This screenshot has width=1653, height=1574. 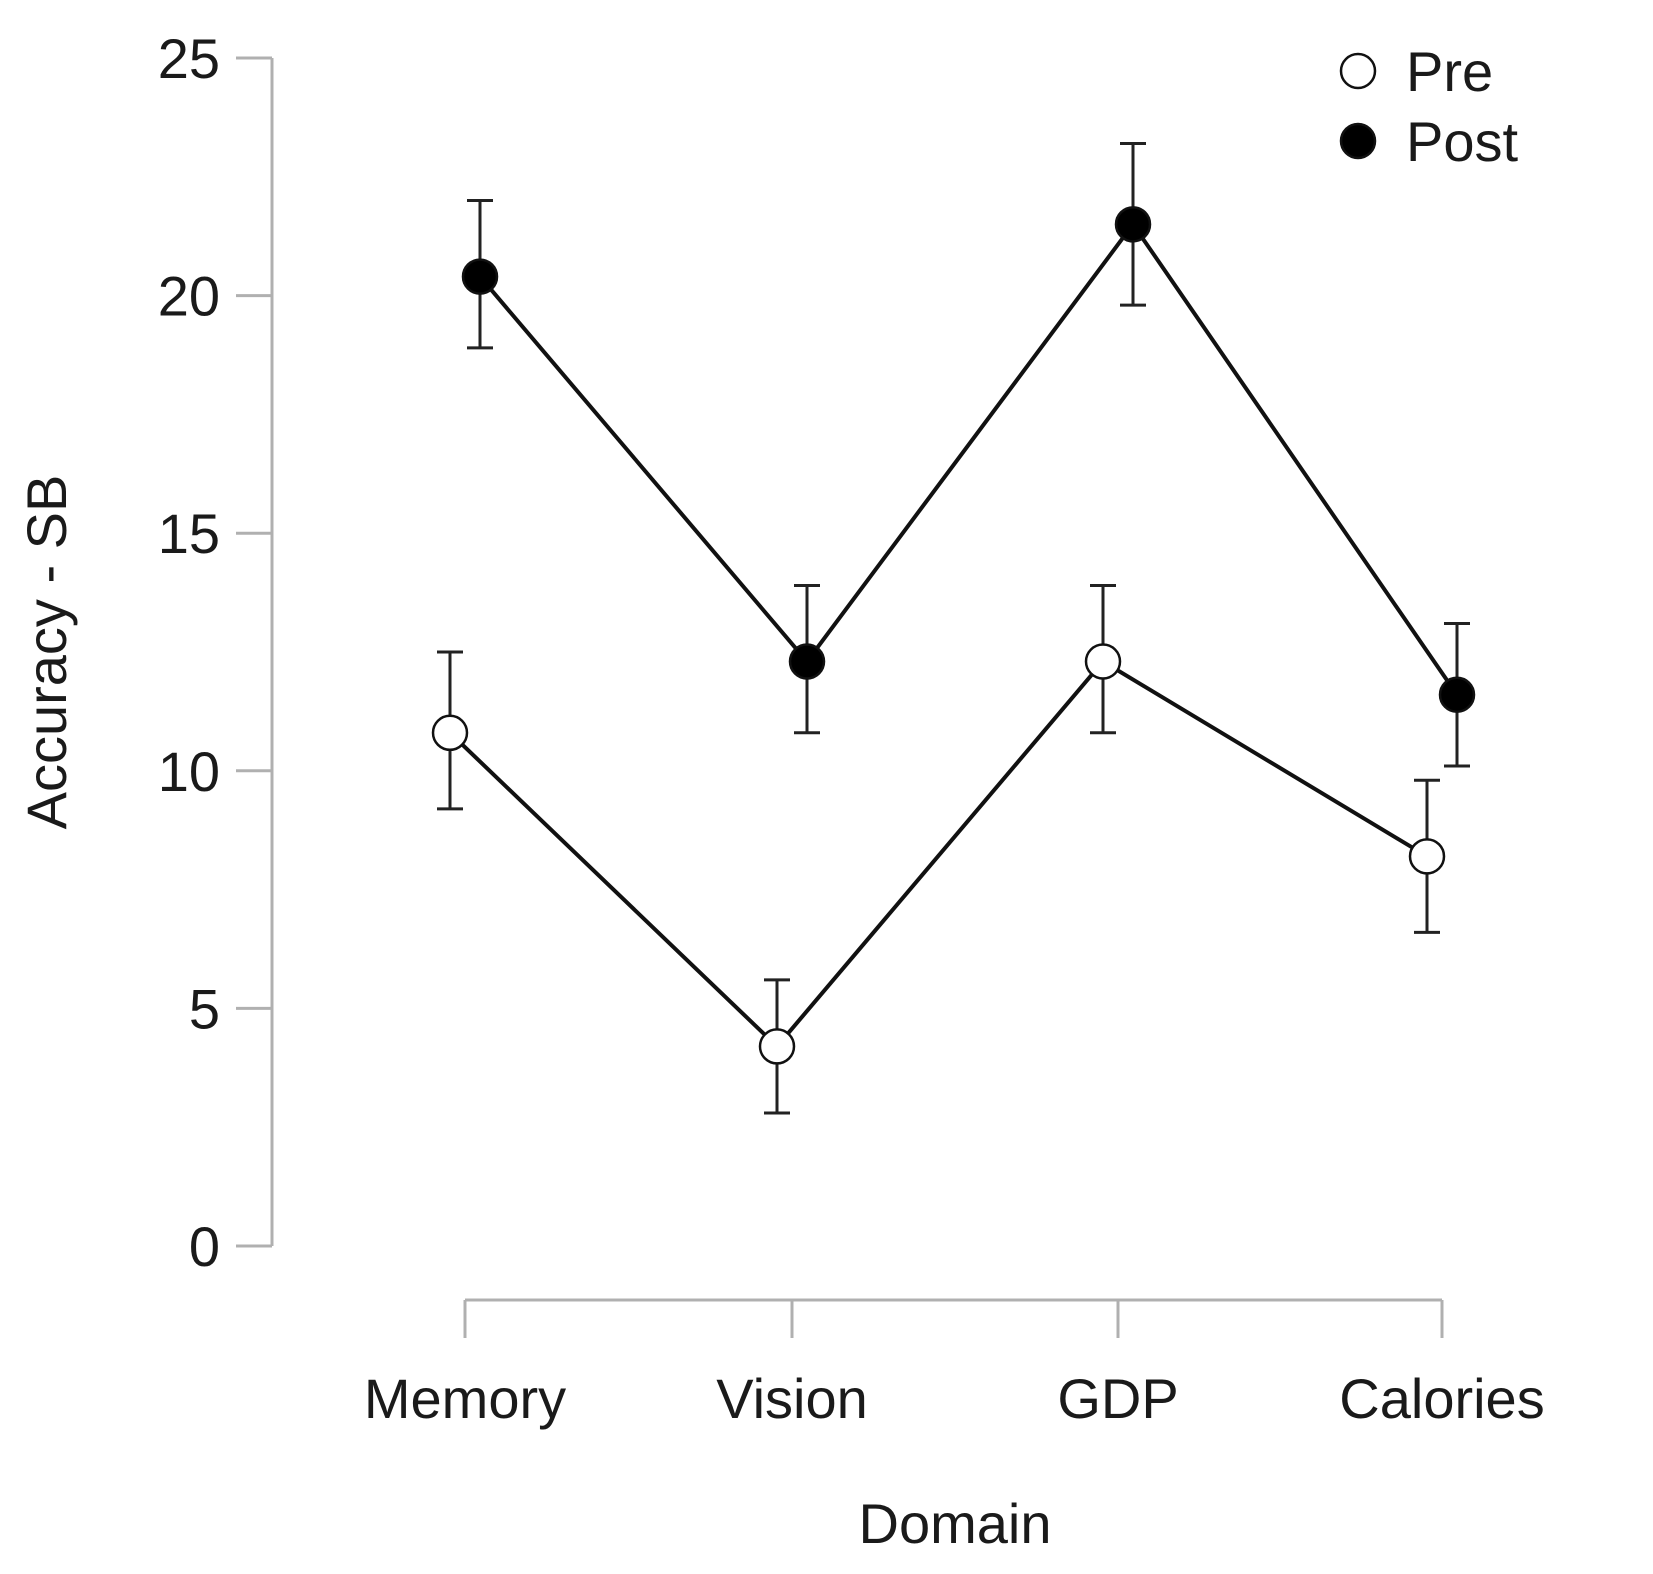 I want to click on y-tick-label: 10, so click(x=189, y=771).